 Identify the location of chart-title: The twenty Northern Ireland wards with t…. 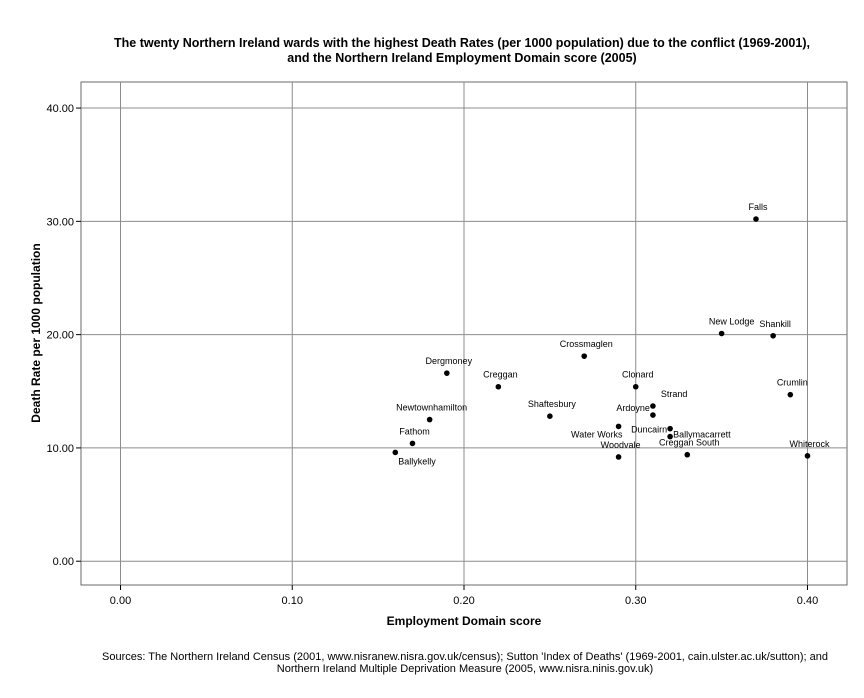
(452, 51).